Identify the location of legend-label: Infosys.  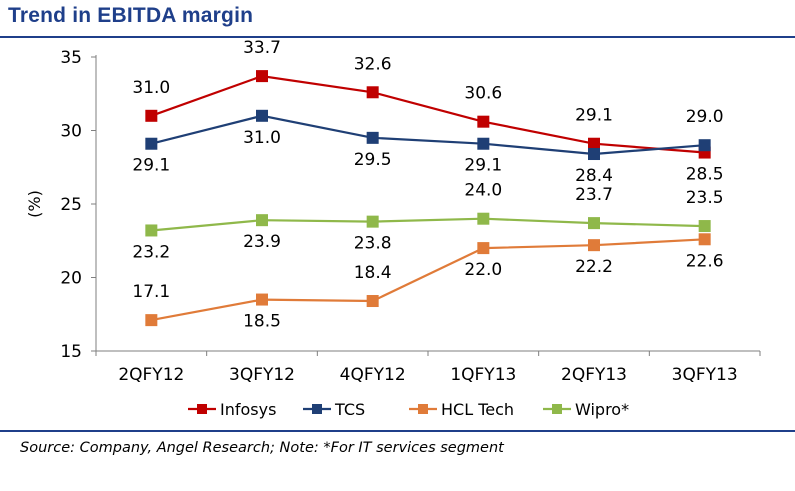
(248, 409).